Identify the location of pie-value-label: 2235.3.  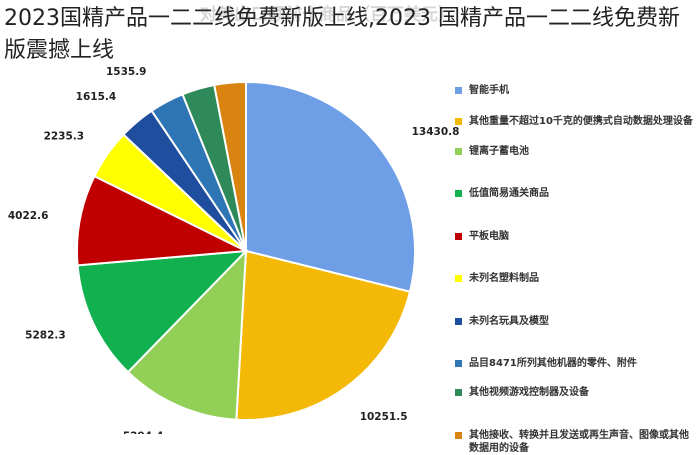
(64, 136).